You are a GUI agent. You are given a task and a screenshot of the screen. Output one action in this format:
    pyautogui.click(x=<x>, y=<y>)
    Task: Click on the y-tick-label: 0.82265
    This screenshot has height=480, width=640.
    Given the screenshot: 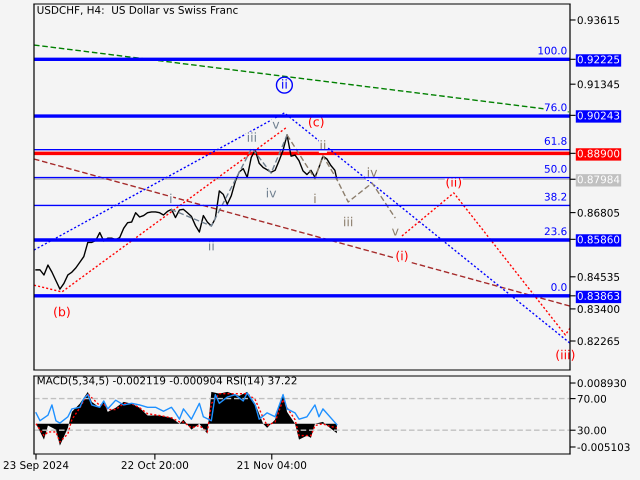 What is the action you would take?
    pyautogui.click(x=599, y=341)
    